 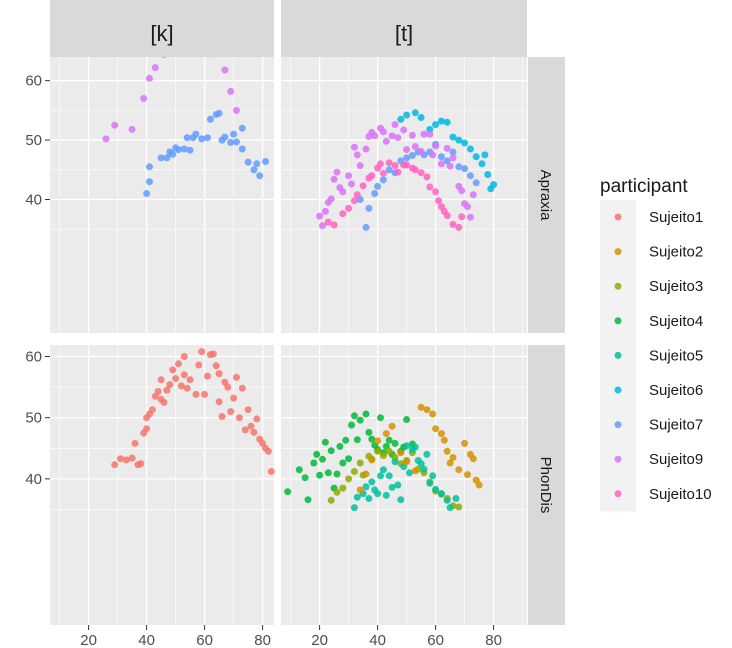 I want to click on y-tick-label: 50, so click(x=33, y=418).